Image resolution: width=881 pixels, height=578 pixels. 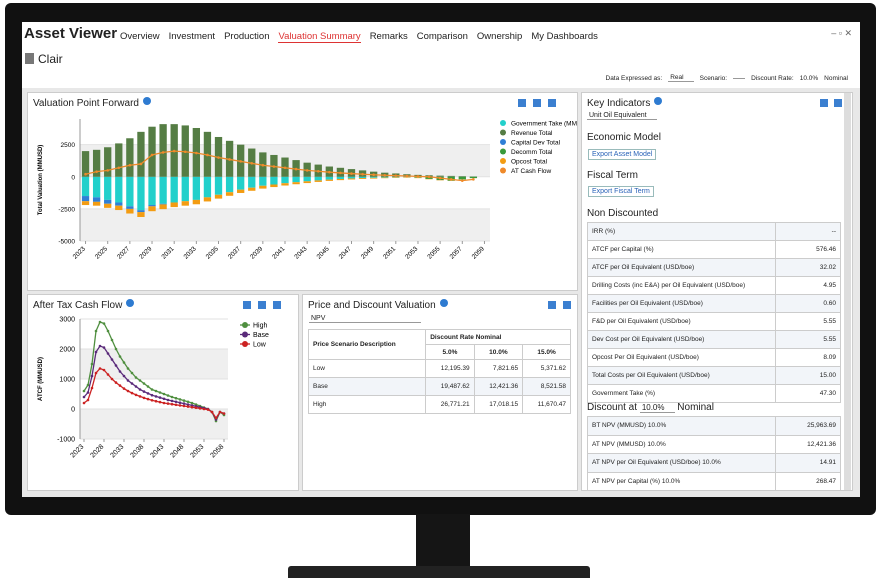 What do you see at coordinates (681, 321) in the screenshot?
I see `cell: F&D per Oil Equivalent (USD/boe)` at bounding box center [681, 321].